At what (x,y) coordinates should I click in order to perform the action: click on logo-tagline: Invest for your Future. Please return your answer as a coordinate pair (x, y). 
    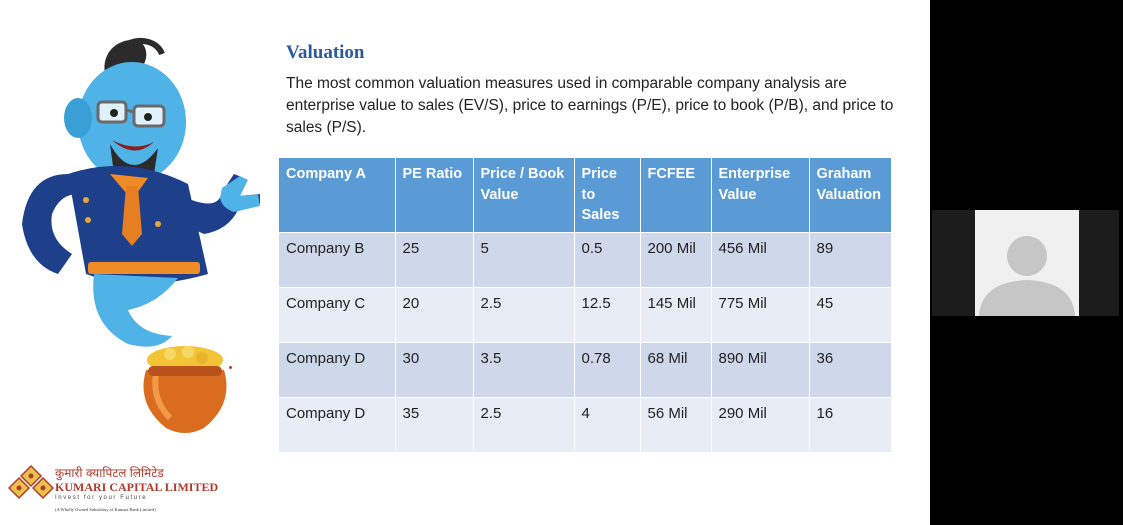
    Looking at the image, I should click on (101, 498).